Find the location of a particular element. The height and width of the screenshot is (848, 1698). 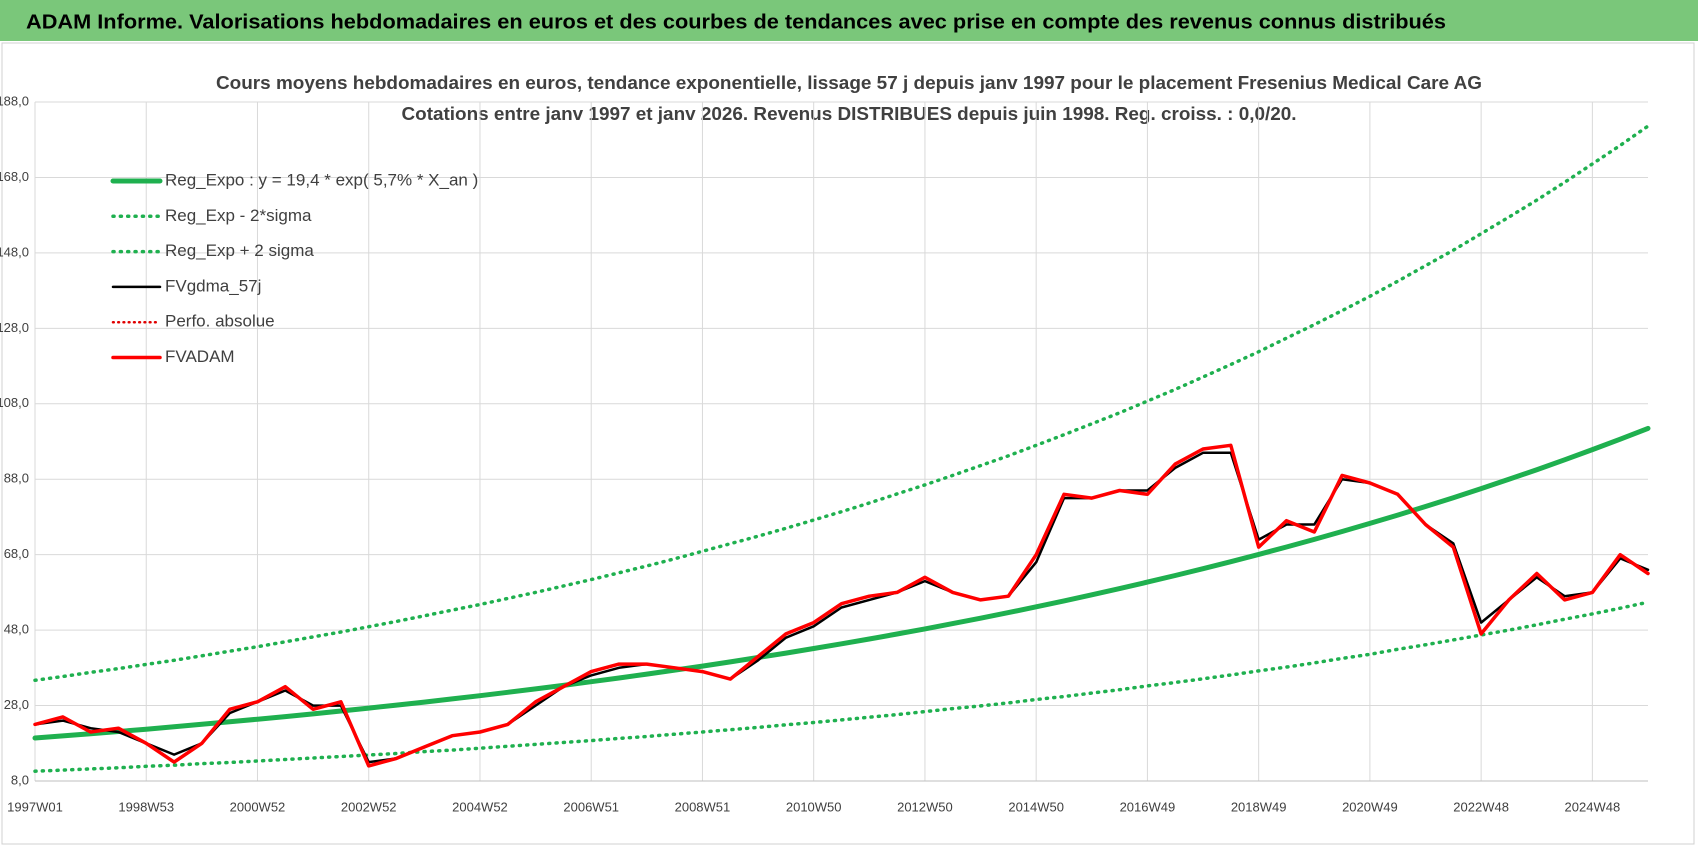

y-tick-label: 168,0 is located at coordinates (14, 176).